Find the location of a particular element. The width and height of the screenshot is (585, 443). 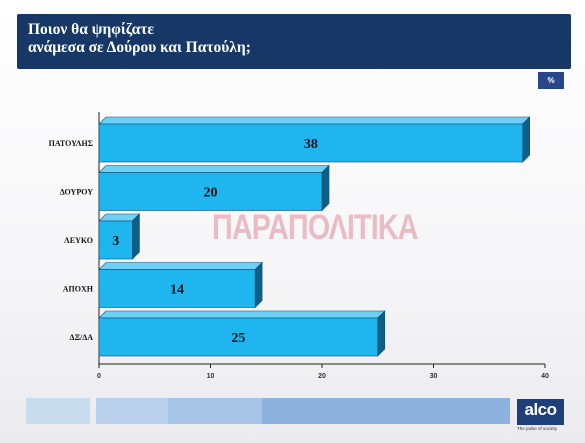

chart-title-line-1: Ποιον θα ψηφίζατε is located at coordinates (91, 29).